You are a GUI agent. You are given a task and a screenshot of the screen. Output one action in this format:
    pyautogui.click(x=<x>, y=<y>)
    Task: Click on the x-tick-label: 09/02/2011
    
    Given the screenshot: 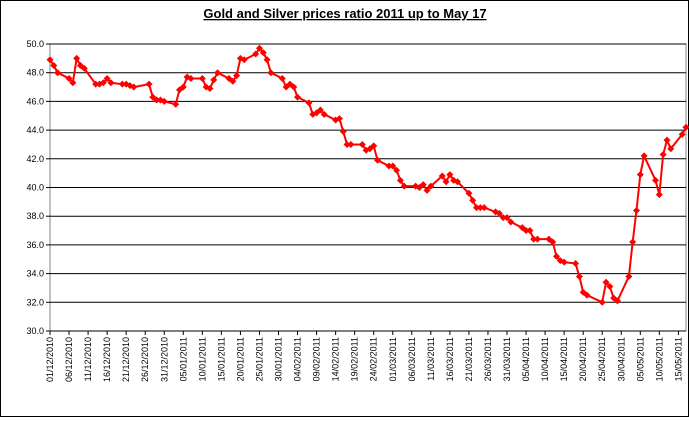 What is the action you would take?
    pyautogui.click(x=317, y=359)
    